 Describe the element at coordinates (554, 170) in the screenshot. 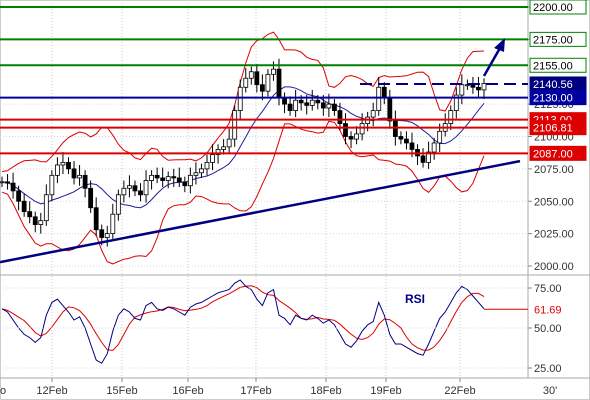

I see `y-tick-label-4: 2075.00` at that location.